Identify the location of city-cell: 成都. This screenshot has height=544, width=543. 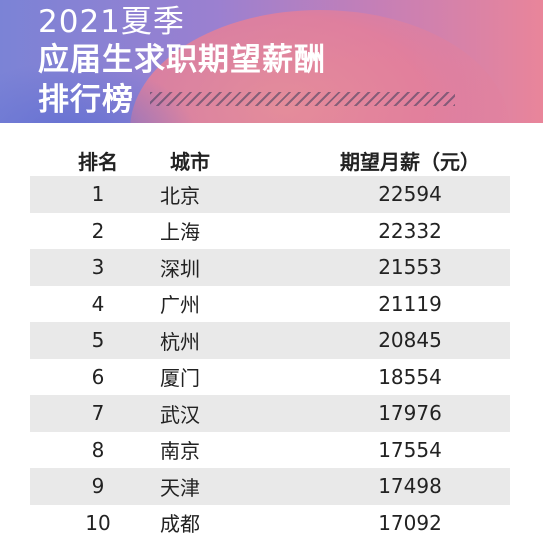
(180, 524).